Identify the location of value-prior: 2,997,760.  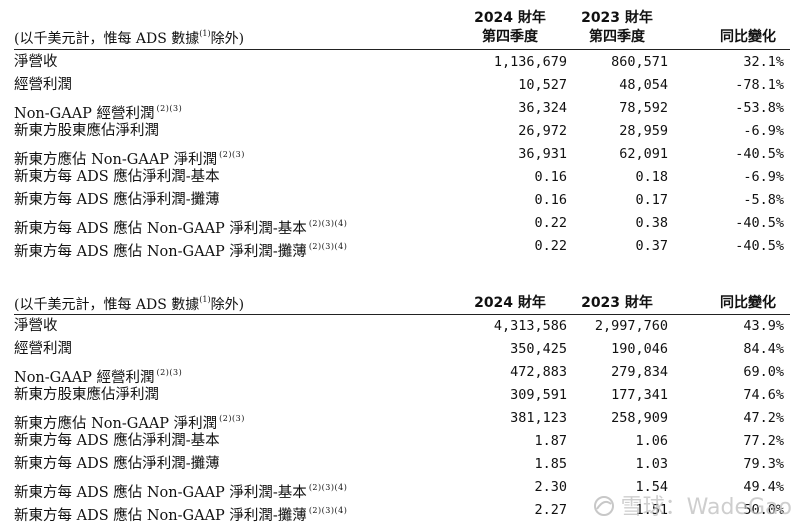
(631, 326).